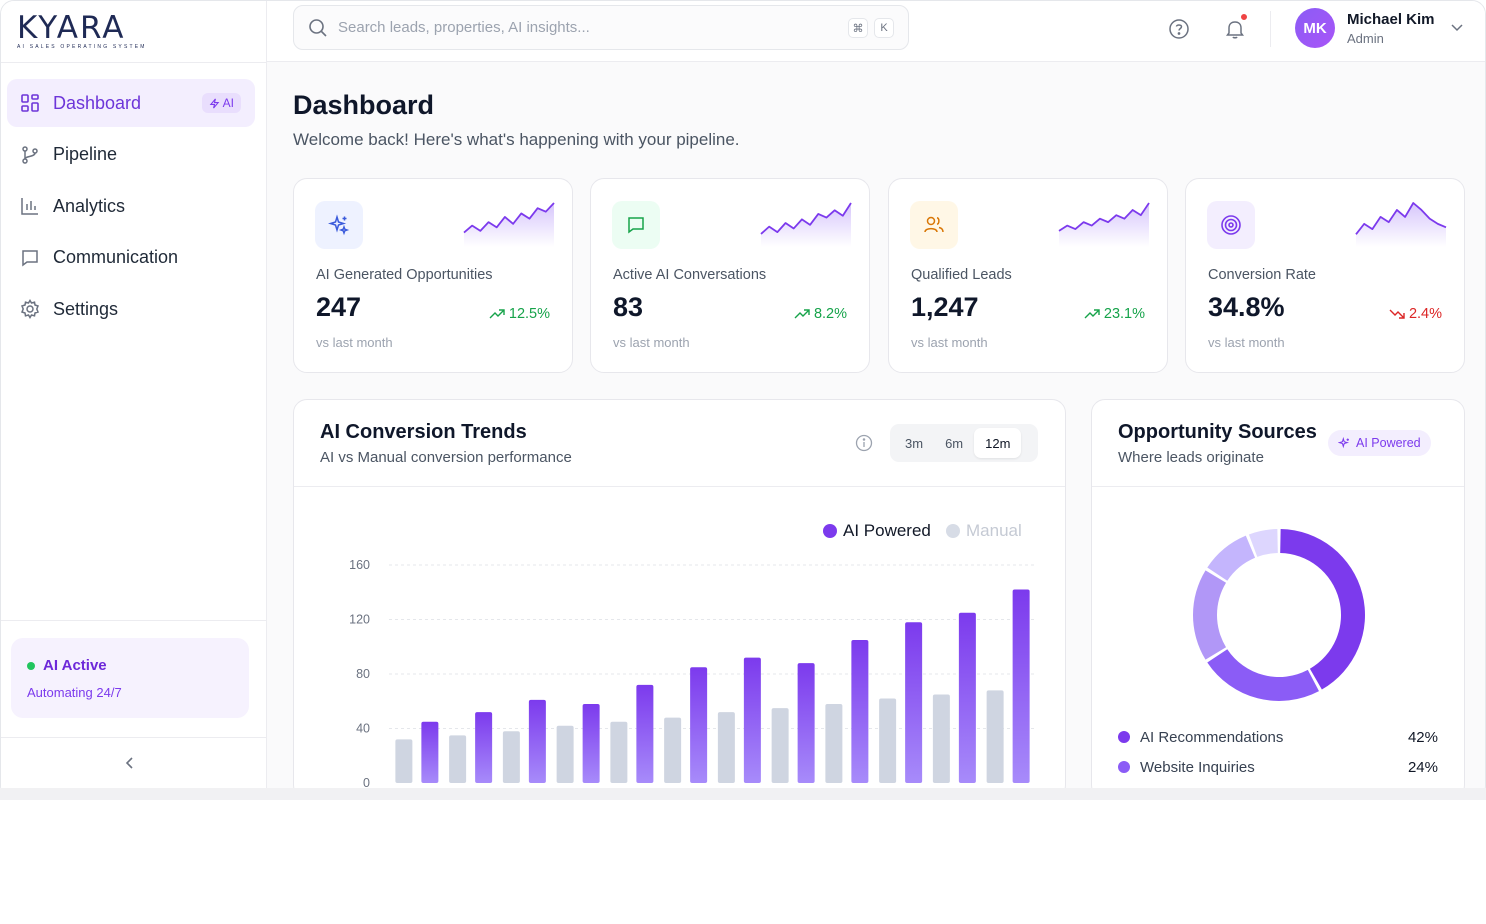 The image size is (1486, 924). I want to click on user-name: Michael Kim, so click(1391, 19).